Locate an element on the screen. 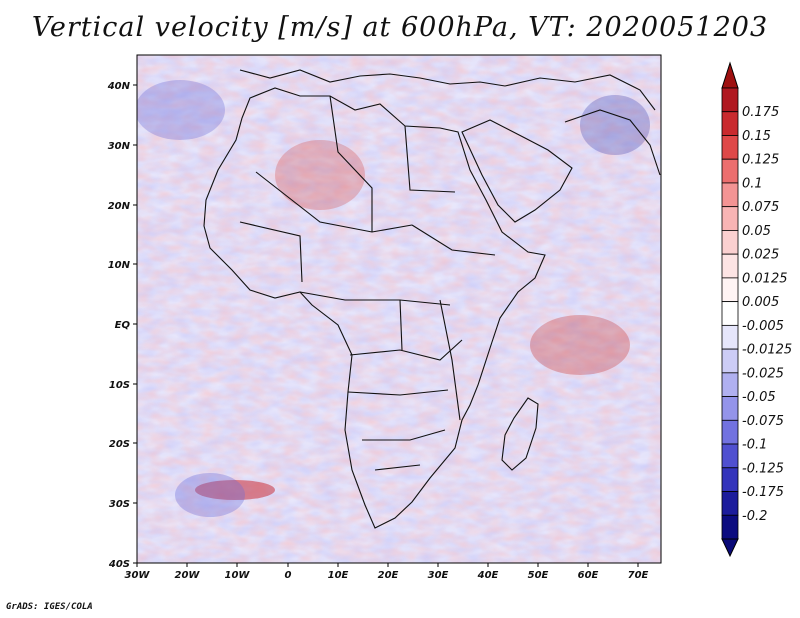 The height and width of the screenshot is (618, 800). lon-label: 20E is located at coordinates (388, 575).